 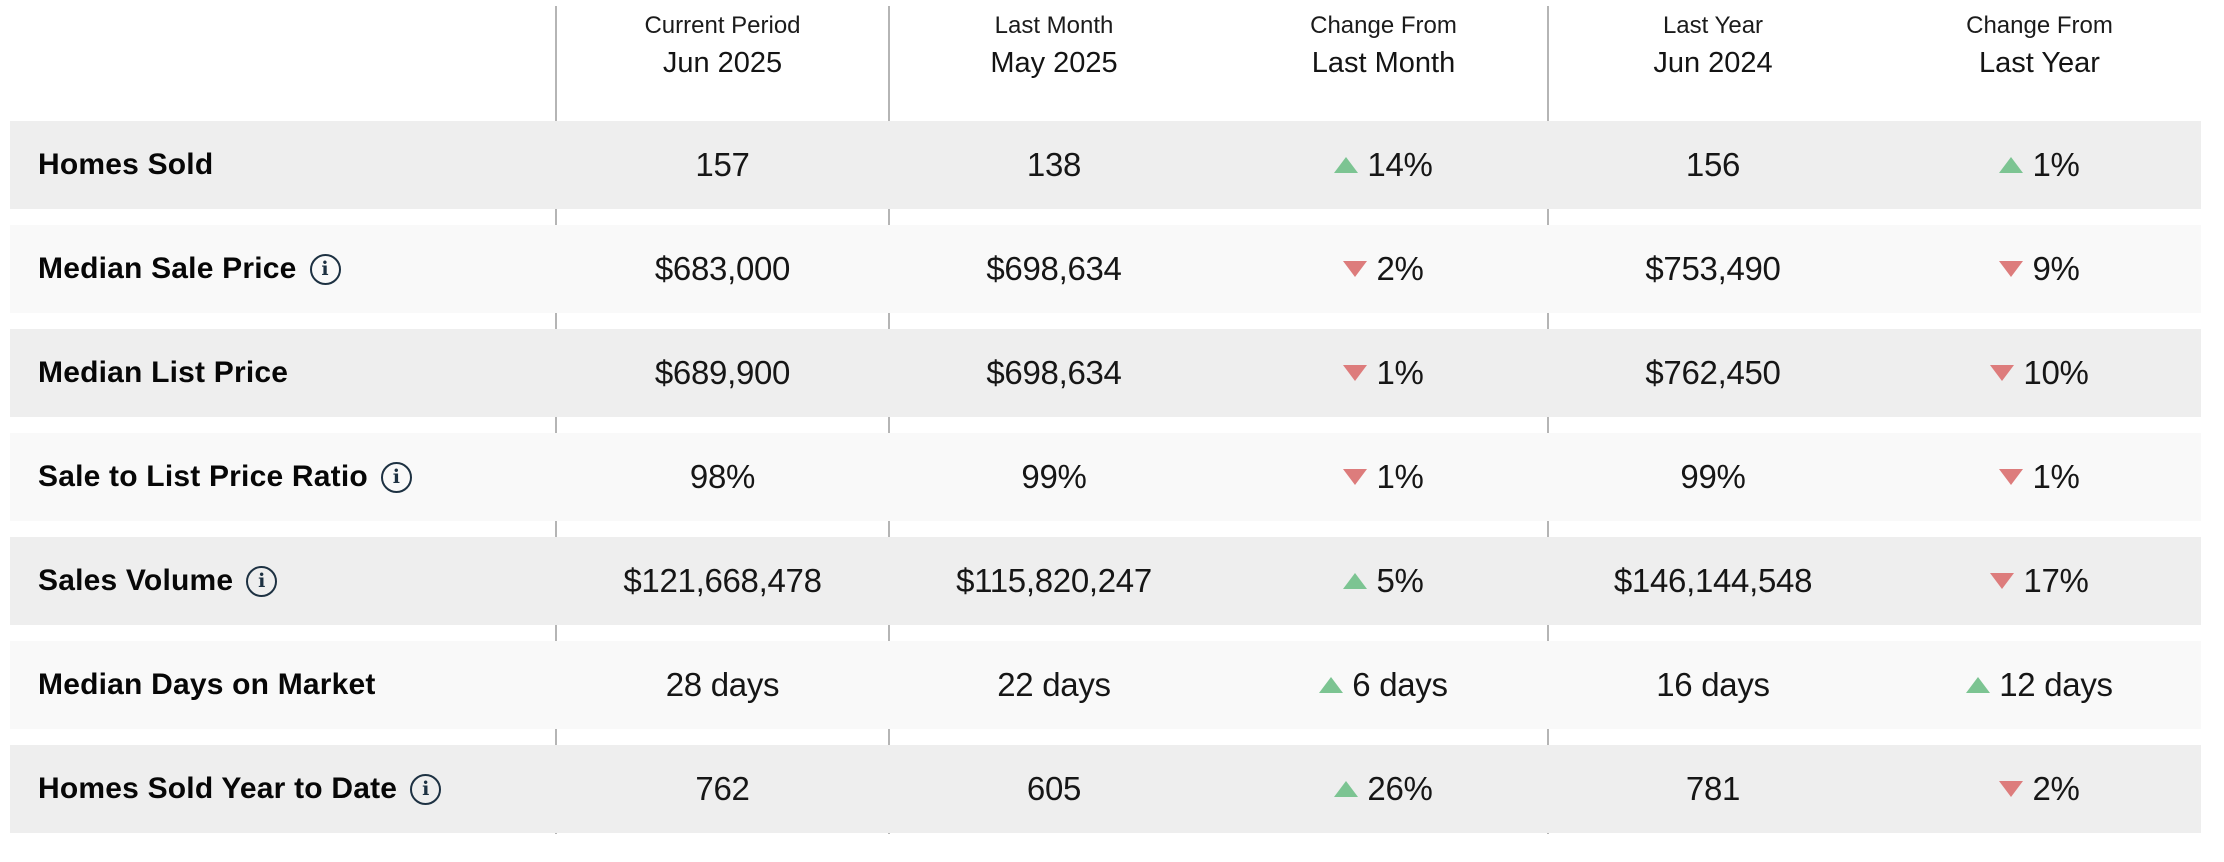 I want to click on cell-change-from-last-year: 12 days, so click(x=2039, y=685).